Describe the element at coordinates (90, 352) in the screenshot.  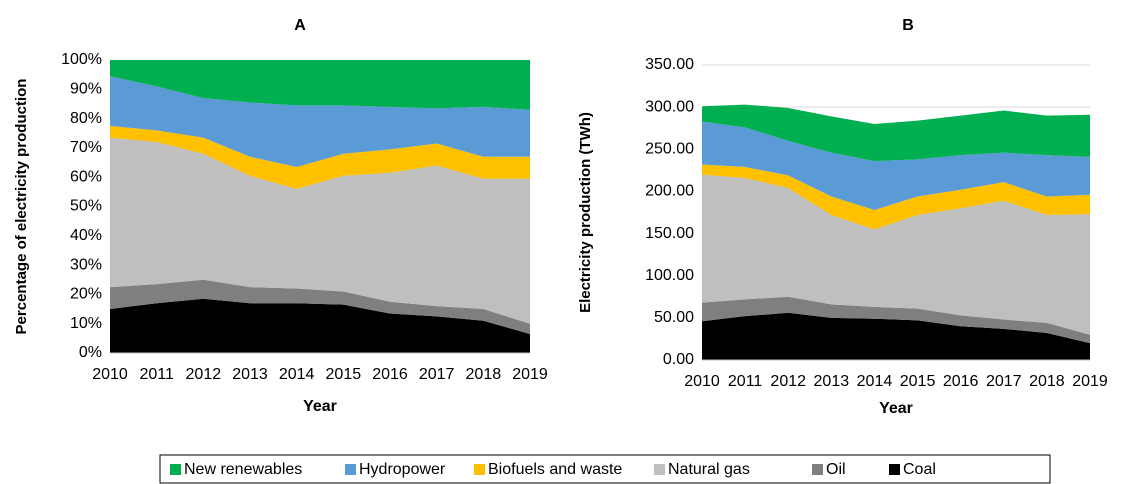
I see `y-tick-label: 0%` at that location.